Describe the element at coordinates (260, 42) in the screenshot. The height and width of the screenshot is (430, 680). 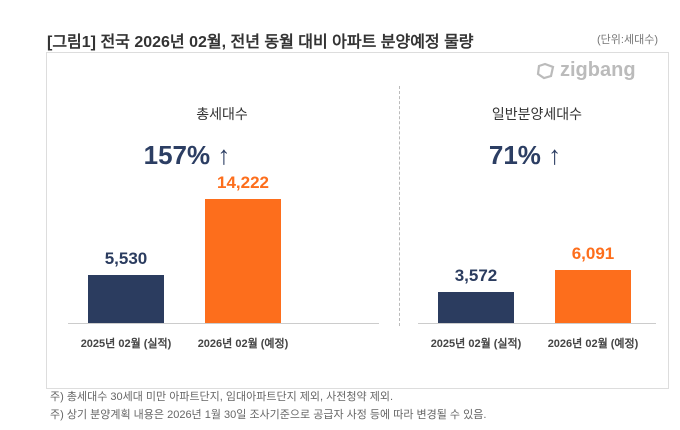
I see `figure-title: [그림1] 전국 2026년 02월, 전년 동월 대비 아파트 분양예정 물량` at that location.